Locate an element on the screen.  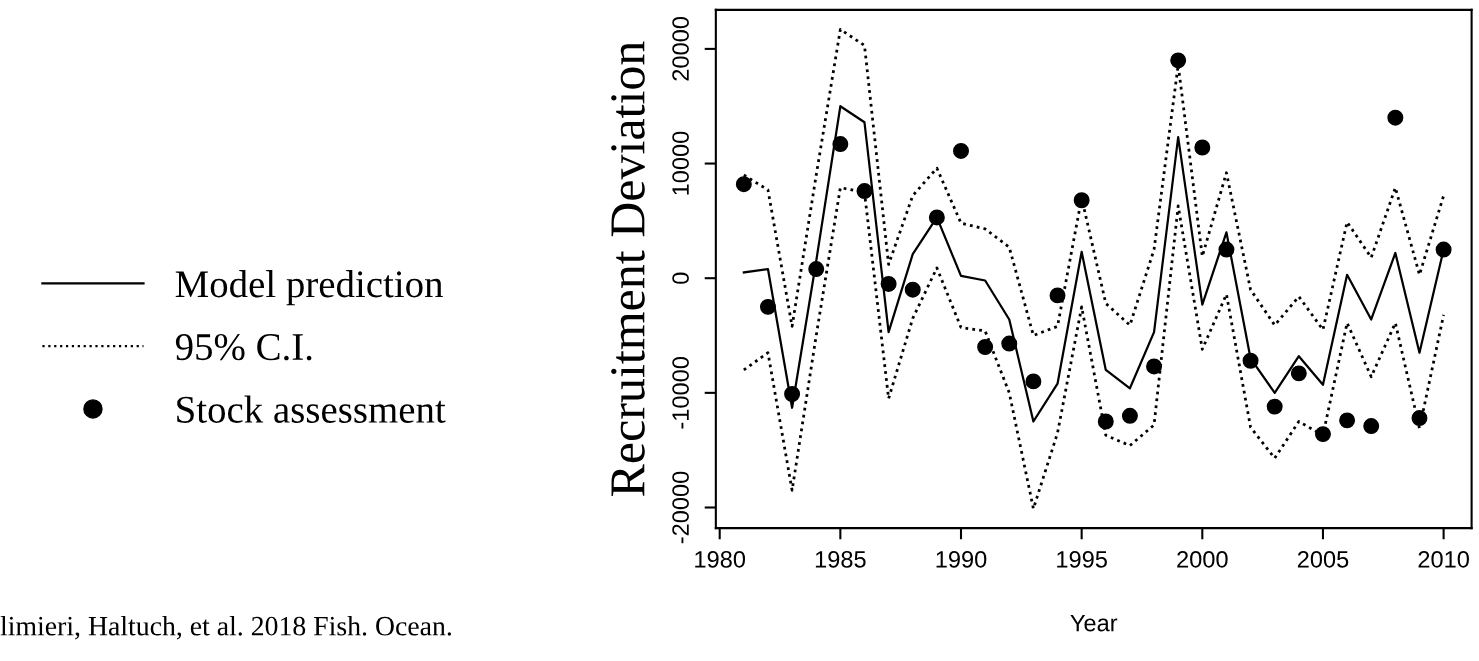
legend-label: Stock assessment is located at coordinates (311, 409).